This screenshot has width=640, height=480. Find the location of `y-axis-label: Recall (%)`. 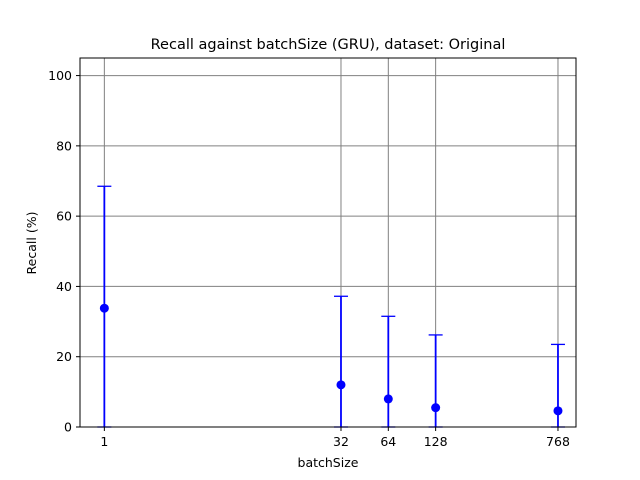

y-axis-label: Recall (%) is located at coordinates (31, 243).